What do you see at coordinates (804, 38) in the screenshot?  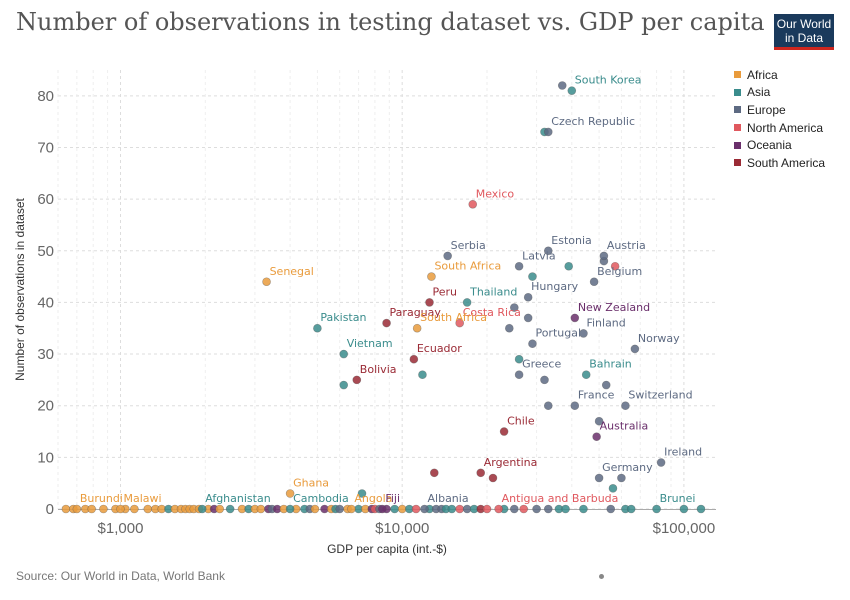 I see `logo-line-2: in Data` at bounding box center [804, 38].